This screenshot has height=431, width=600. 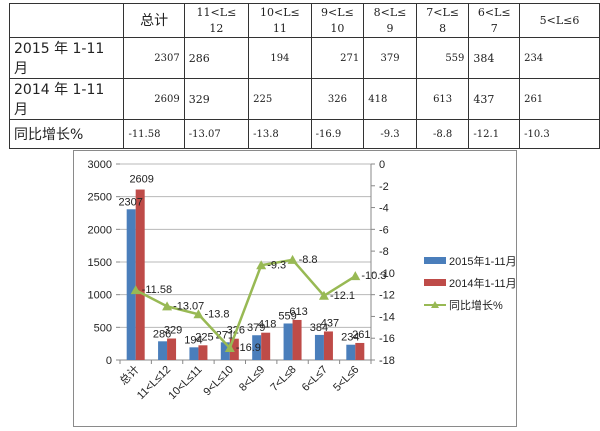 I want to click on bar-data-label: 384, so click(x=319, y=328).